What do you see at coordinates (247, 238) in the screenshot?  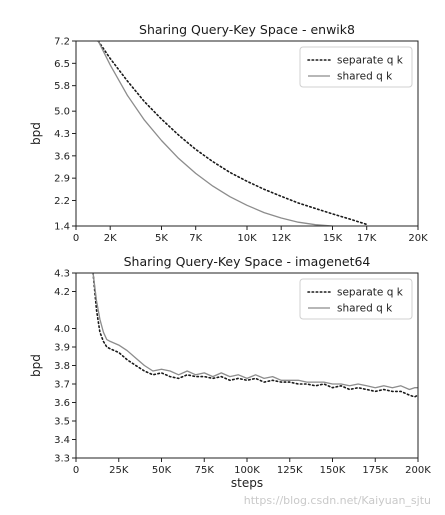 I see `x-tick-label: 10K` at bounding box center [247, 238].